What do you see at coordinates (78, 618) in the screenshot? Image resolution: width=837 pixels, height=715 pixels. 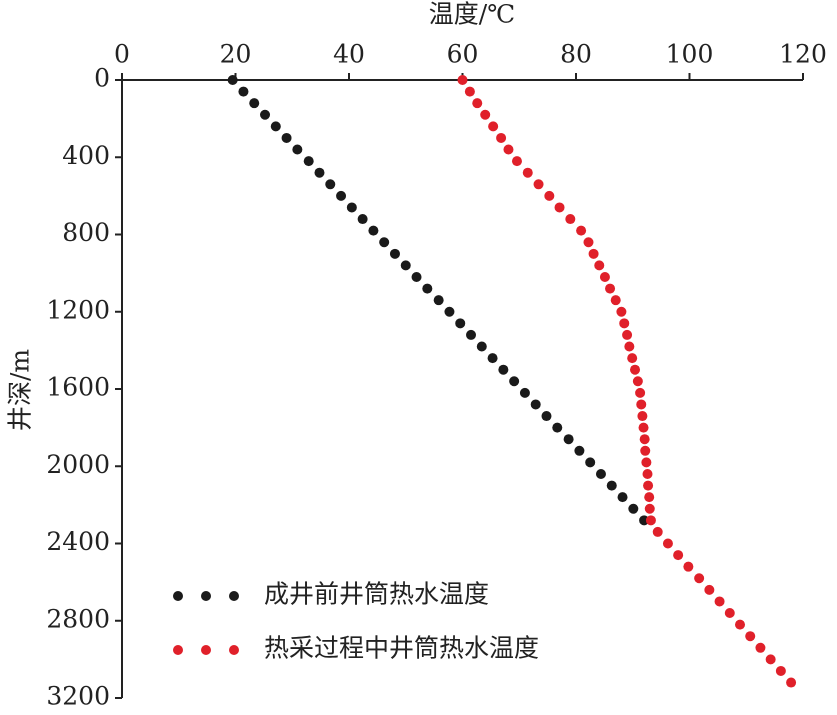 I see `y-tick-label: 2800` at bounding box center [78, 618].